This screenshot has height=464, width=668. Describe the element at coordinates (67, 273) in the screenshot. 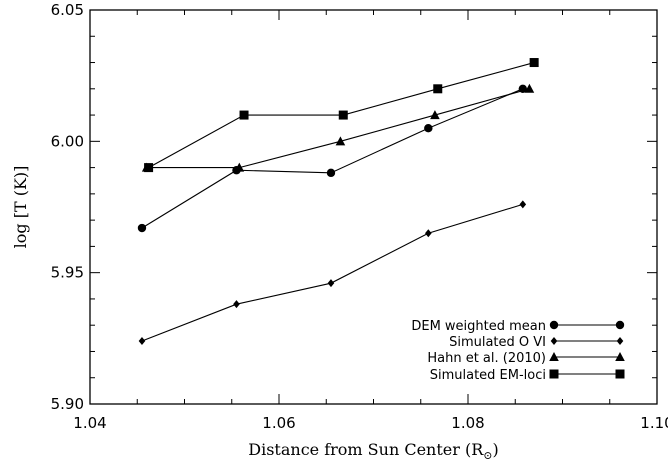

I see `y-tick-label: 5.95` at that location.